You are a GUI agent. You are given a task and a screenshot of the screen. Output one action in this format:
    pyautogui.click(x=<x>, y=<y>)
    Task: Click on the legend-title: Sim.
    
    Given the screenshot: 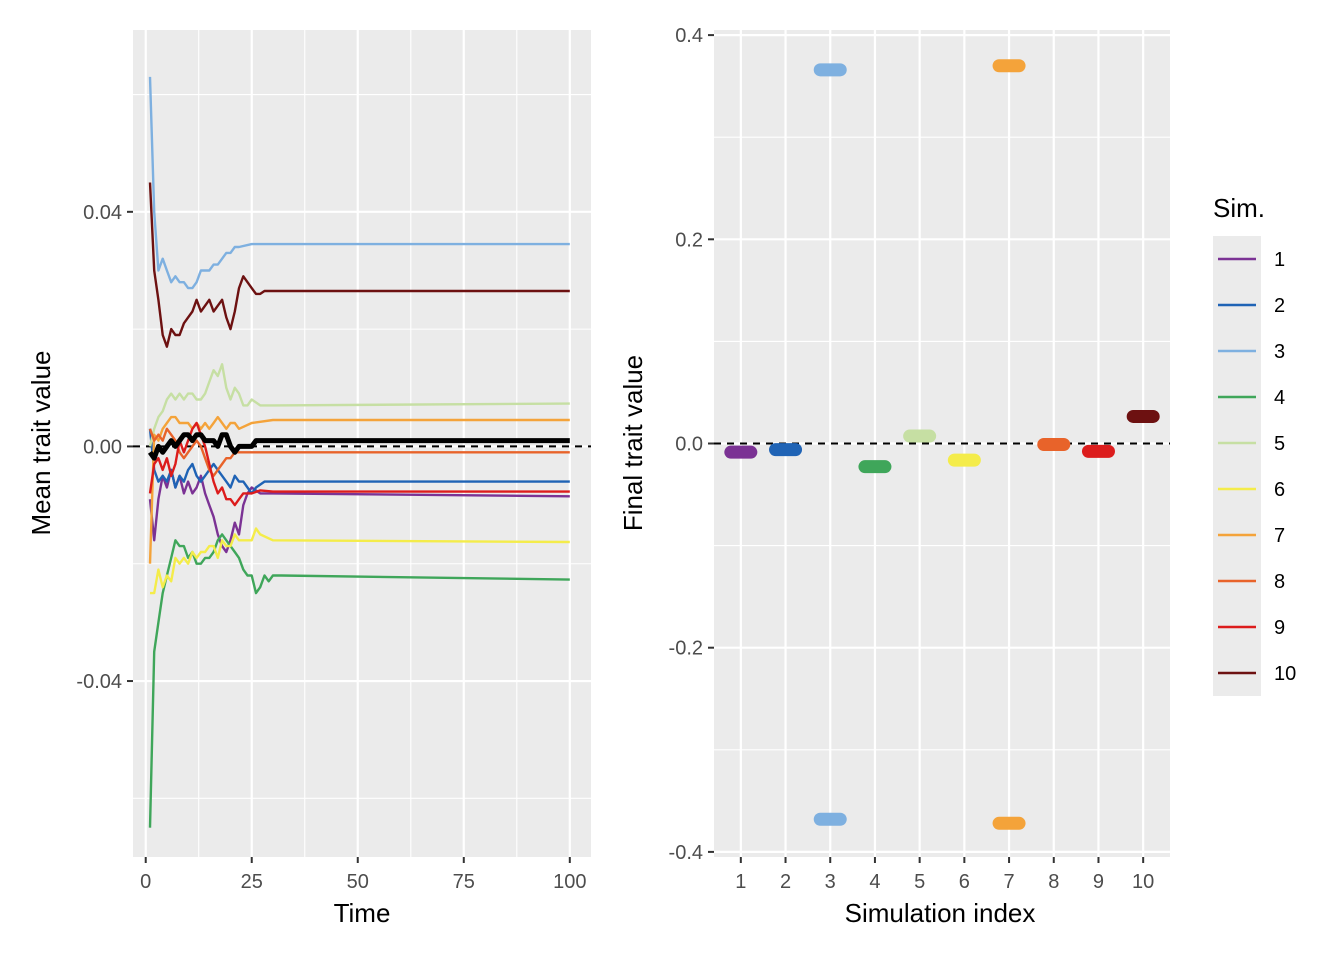 What is the action you would take?
    pyautogui.click(x=1239, y=208)
    